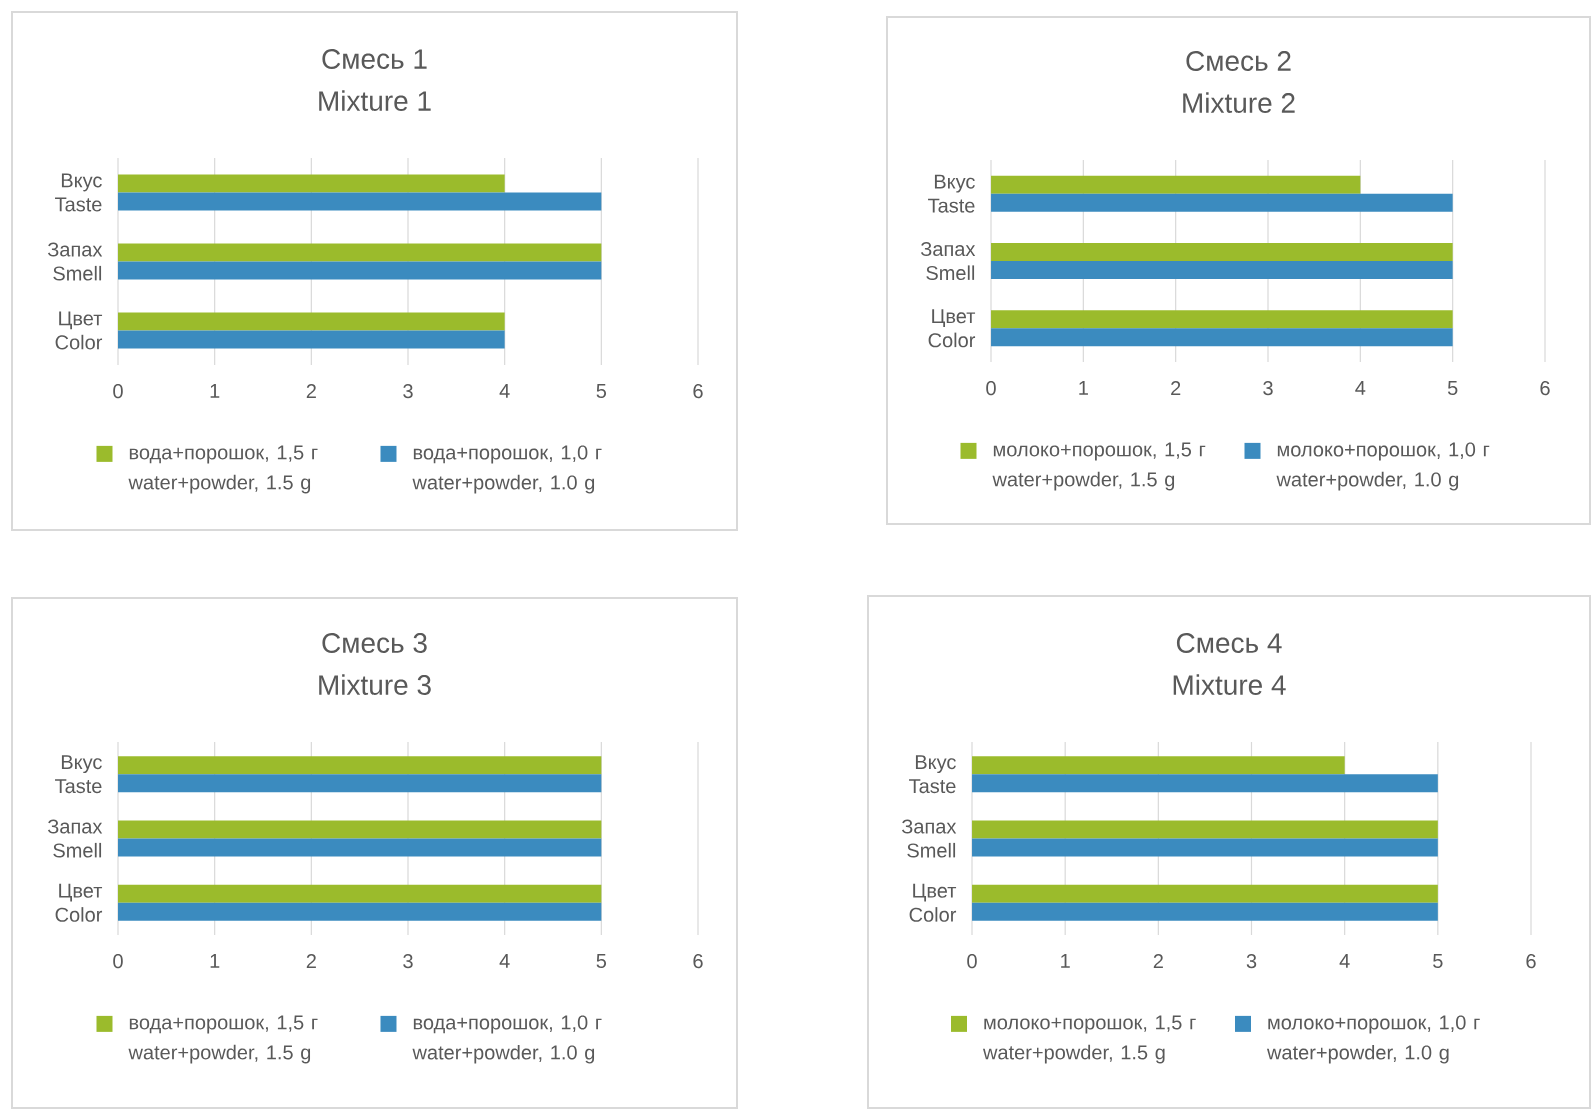 Image resolution: width=1591 pixels, height=1109 pixels. Describe the element at coordinates (1238, 61) in the screenshot. I see `chart-title: Смесь 2` at that location.